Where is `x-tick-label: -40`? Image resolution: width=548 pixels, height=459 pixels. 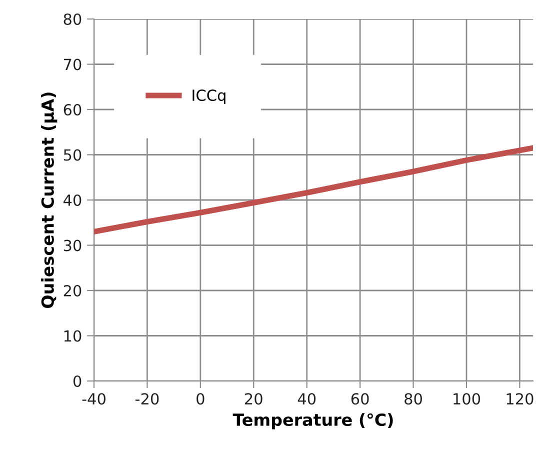 x-tick-label: -40 is located at coordinates (94, 399).